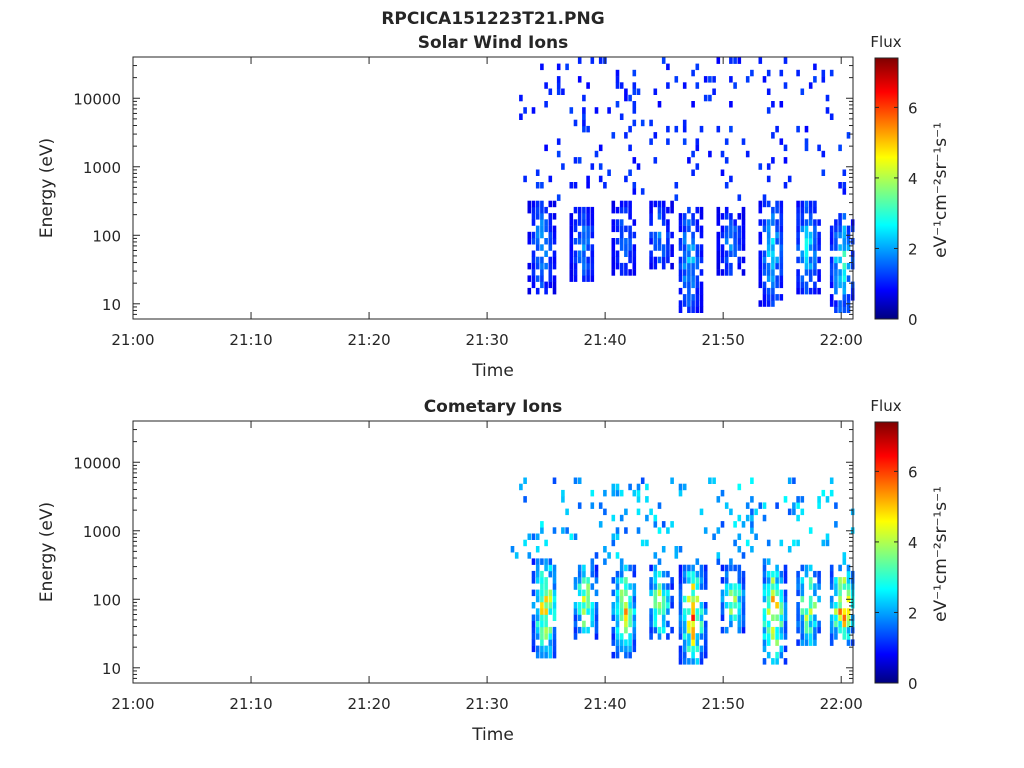 This screenshot has height=768, width=1024. What do you see at coordinates (492, 19) in the screenshot?
I see `figure-title: RPCICA151223T21.PNG` at bounding box center [492, 19].